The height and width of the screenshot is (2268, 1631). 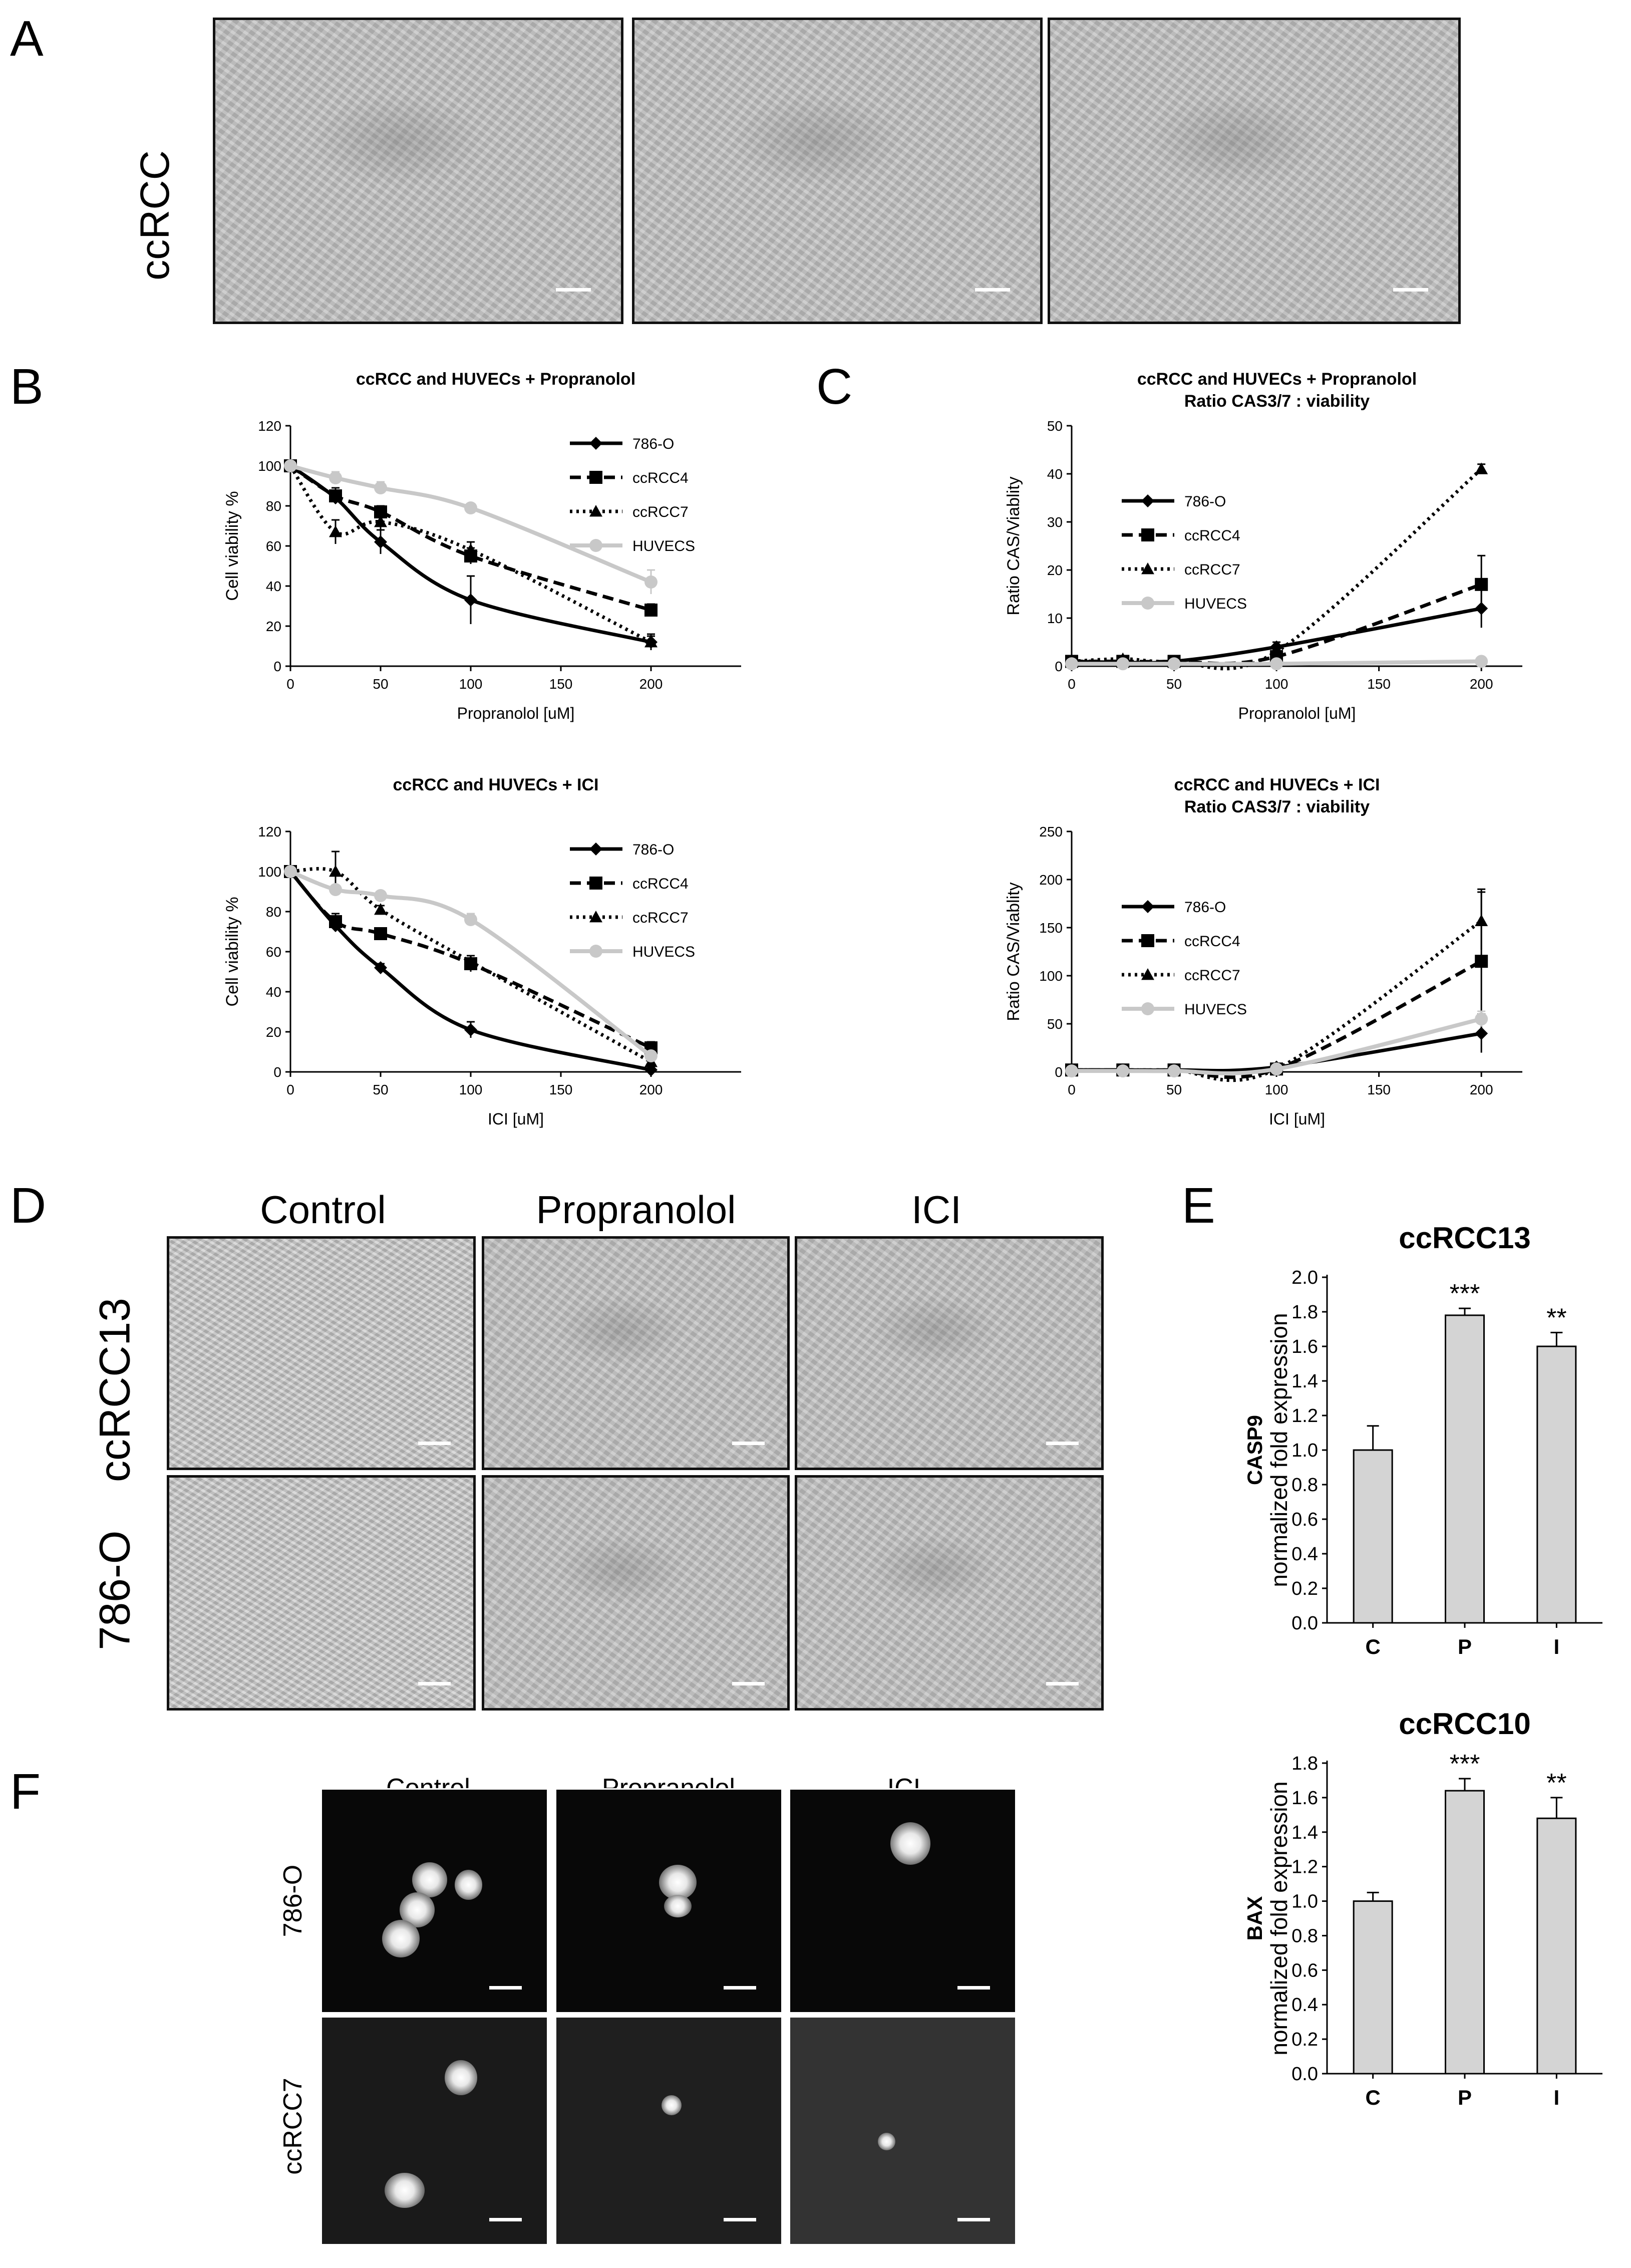 What do you see at coordinates (269, 872) in the screenshot?
I see `y-tick-label: 100` at bounding box center [269, 872].